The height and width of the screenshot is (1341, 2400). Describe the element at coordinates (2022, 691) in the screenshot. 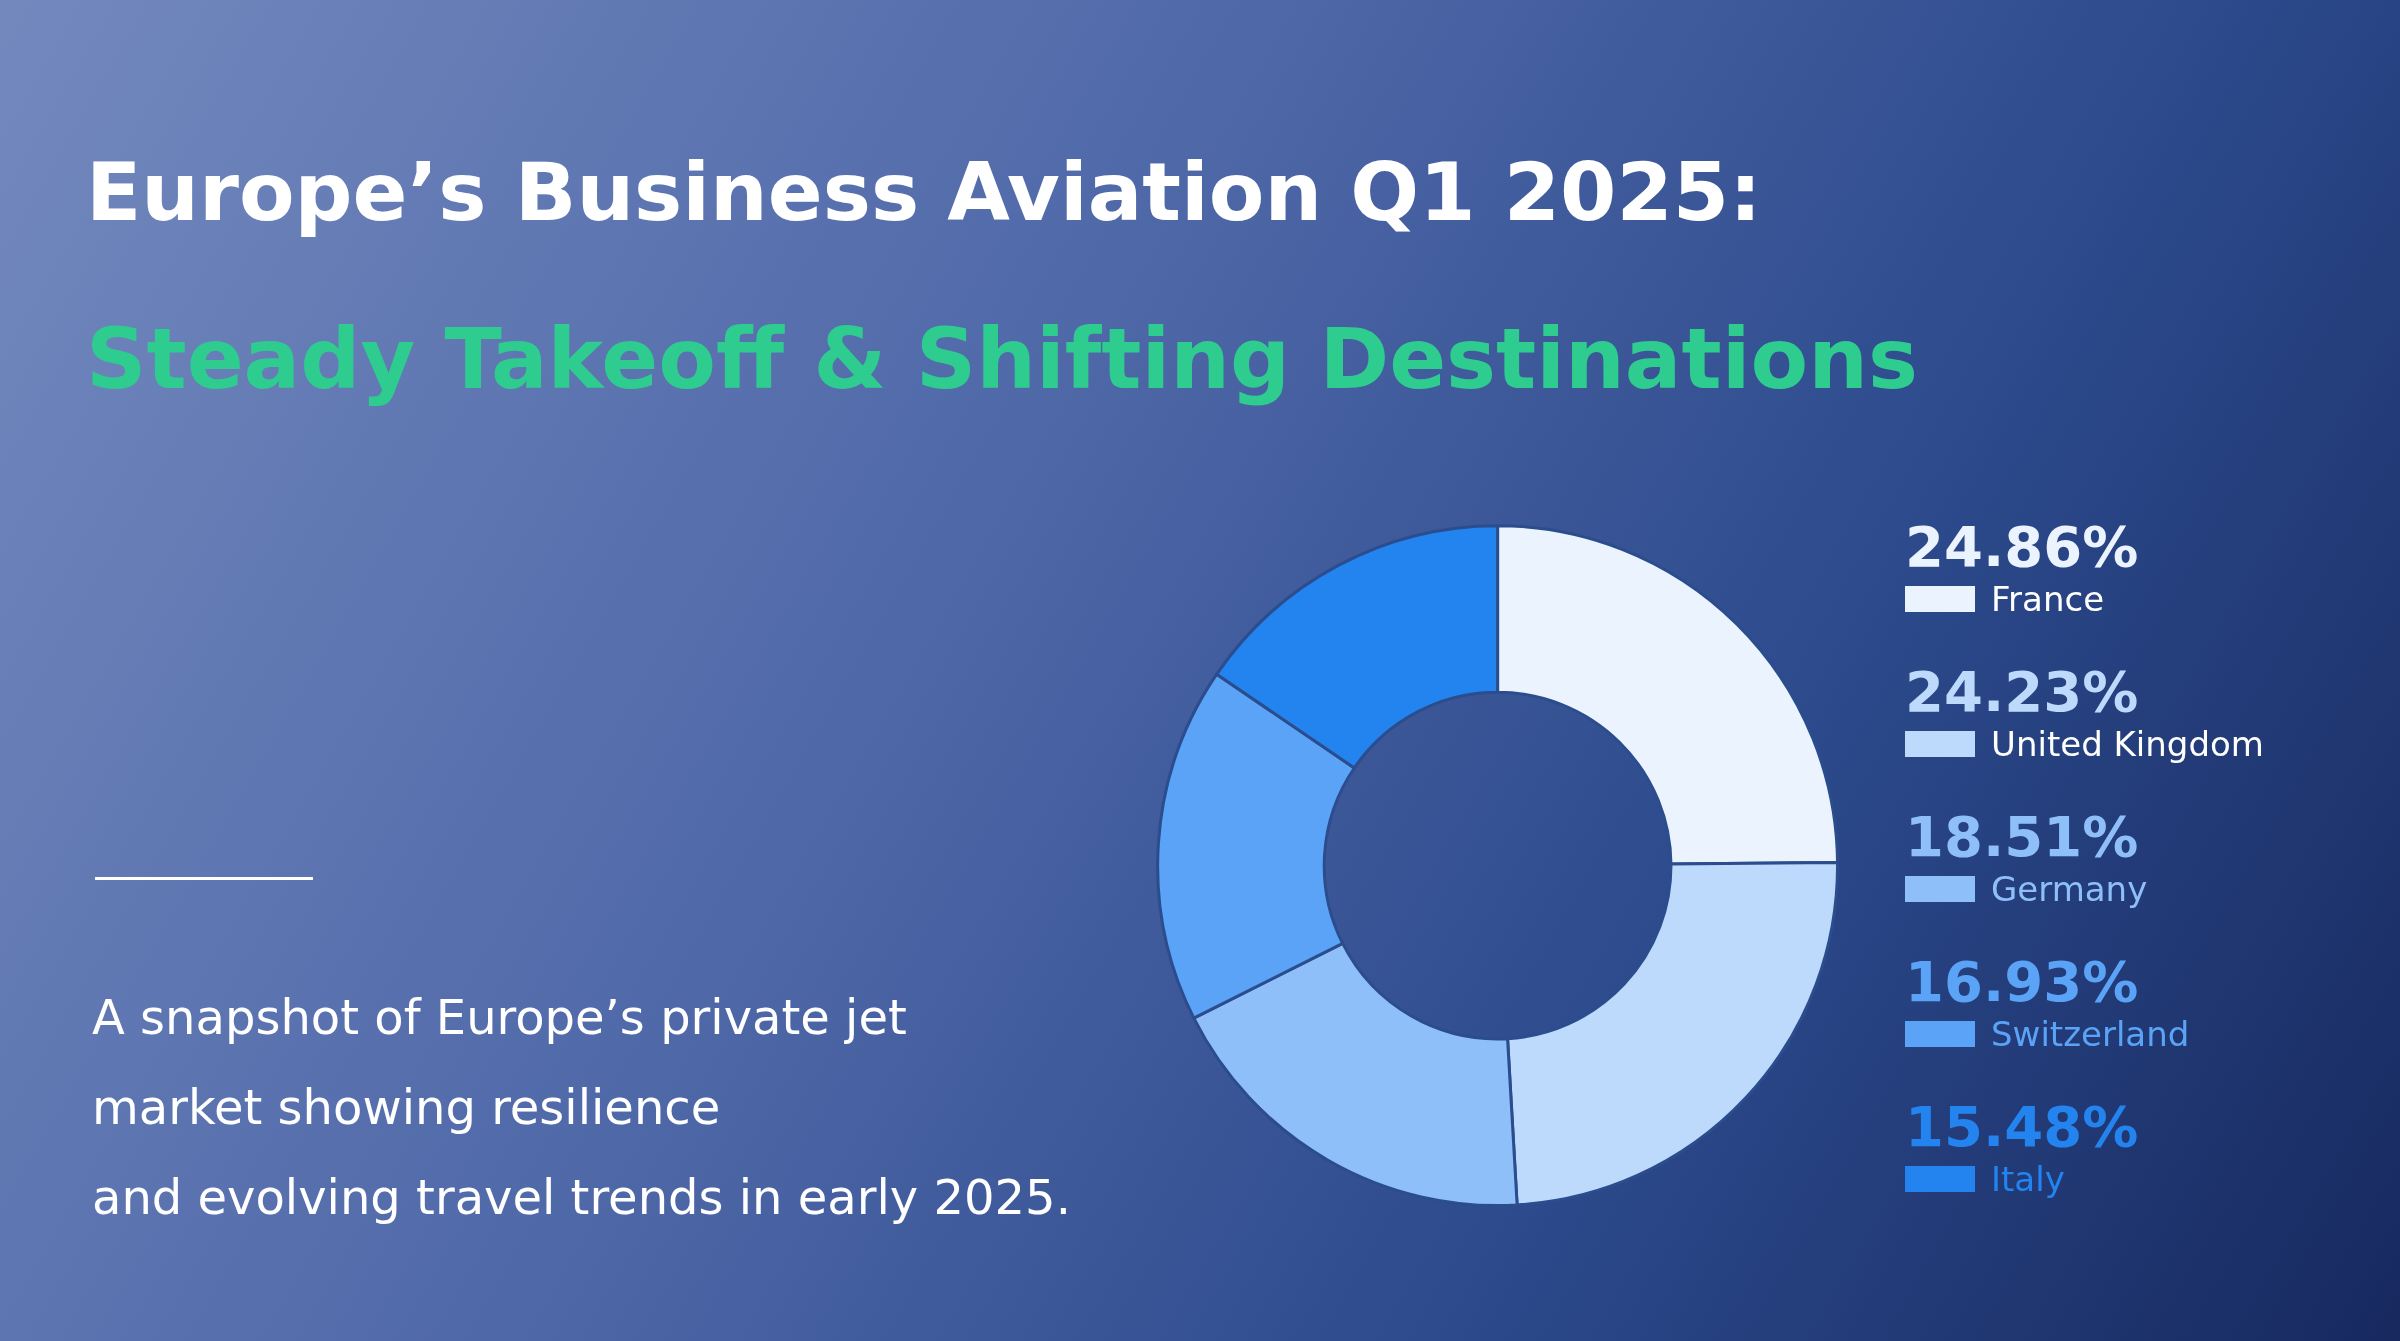

I see `data-label: 24.23%` at that location.